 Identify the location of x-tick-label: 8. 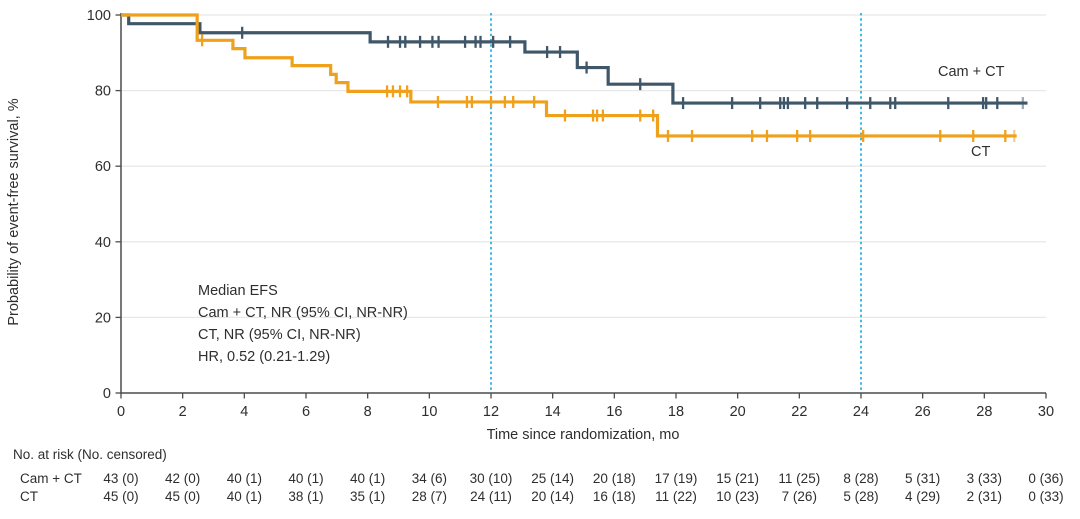
(368, 412).